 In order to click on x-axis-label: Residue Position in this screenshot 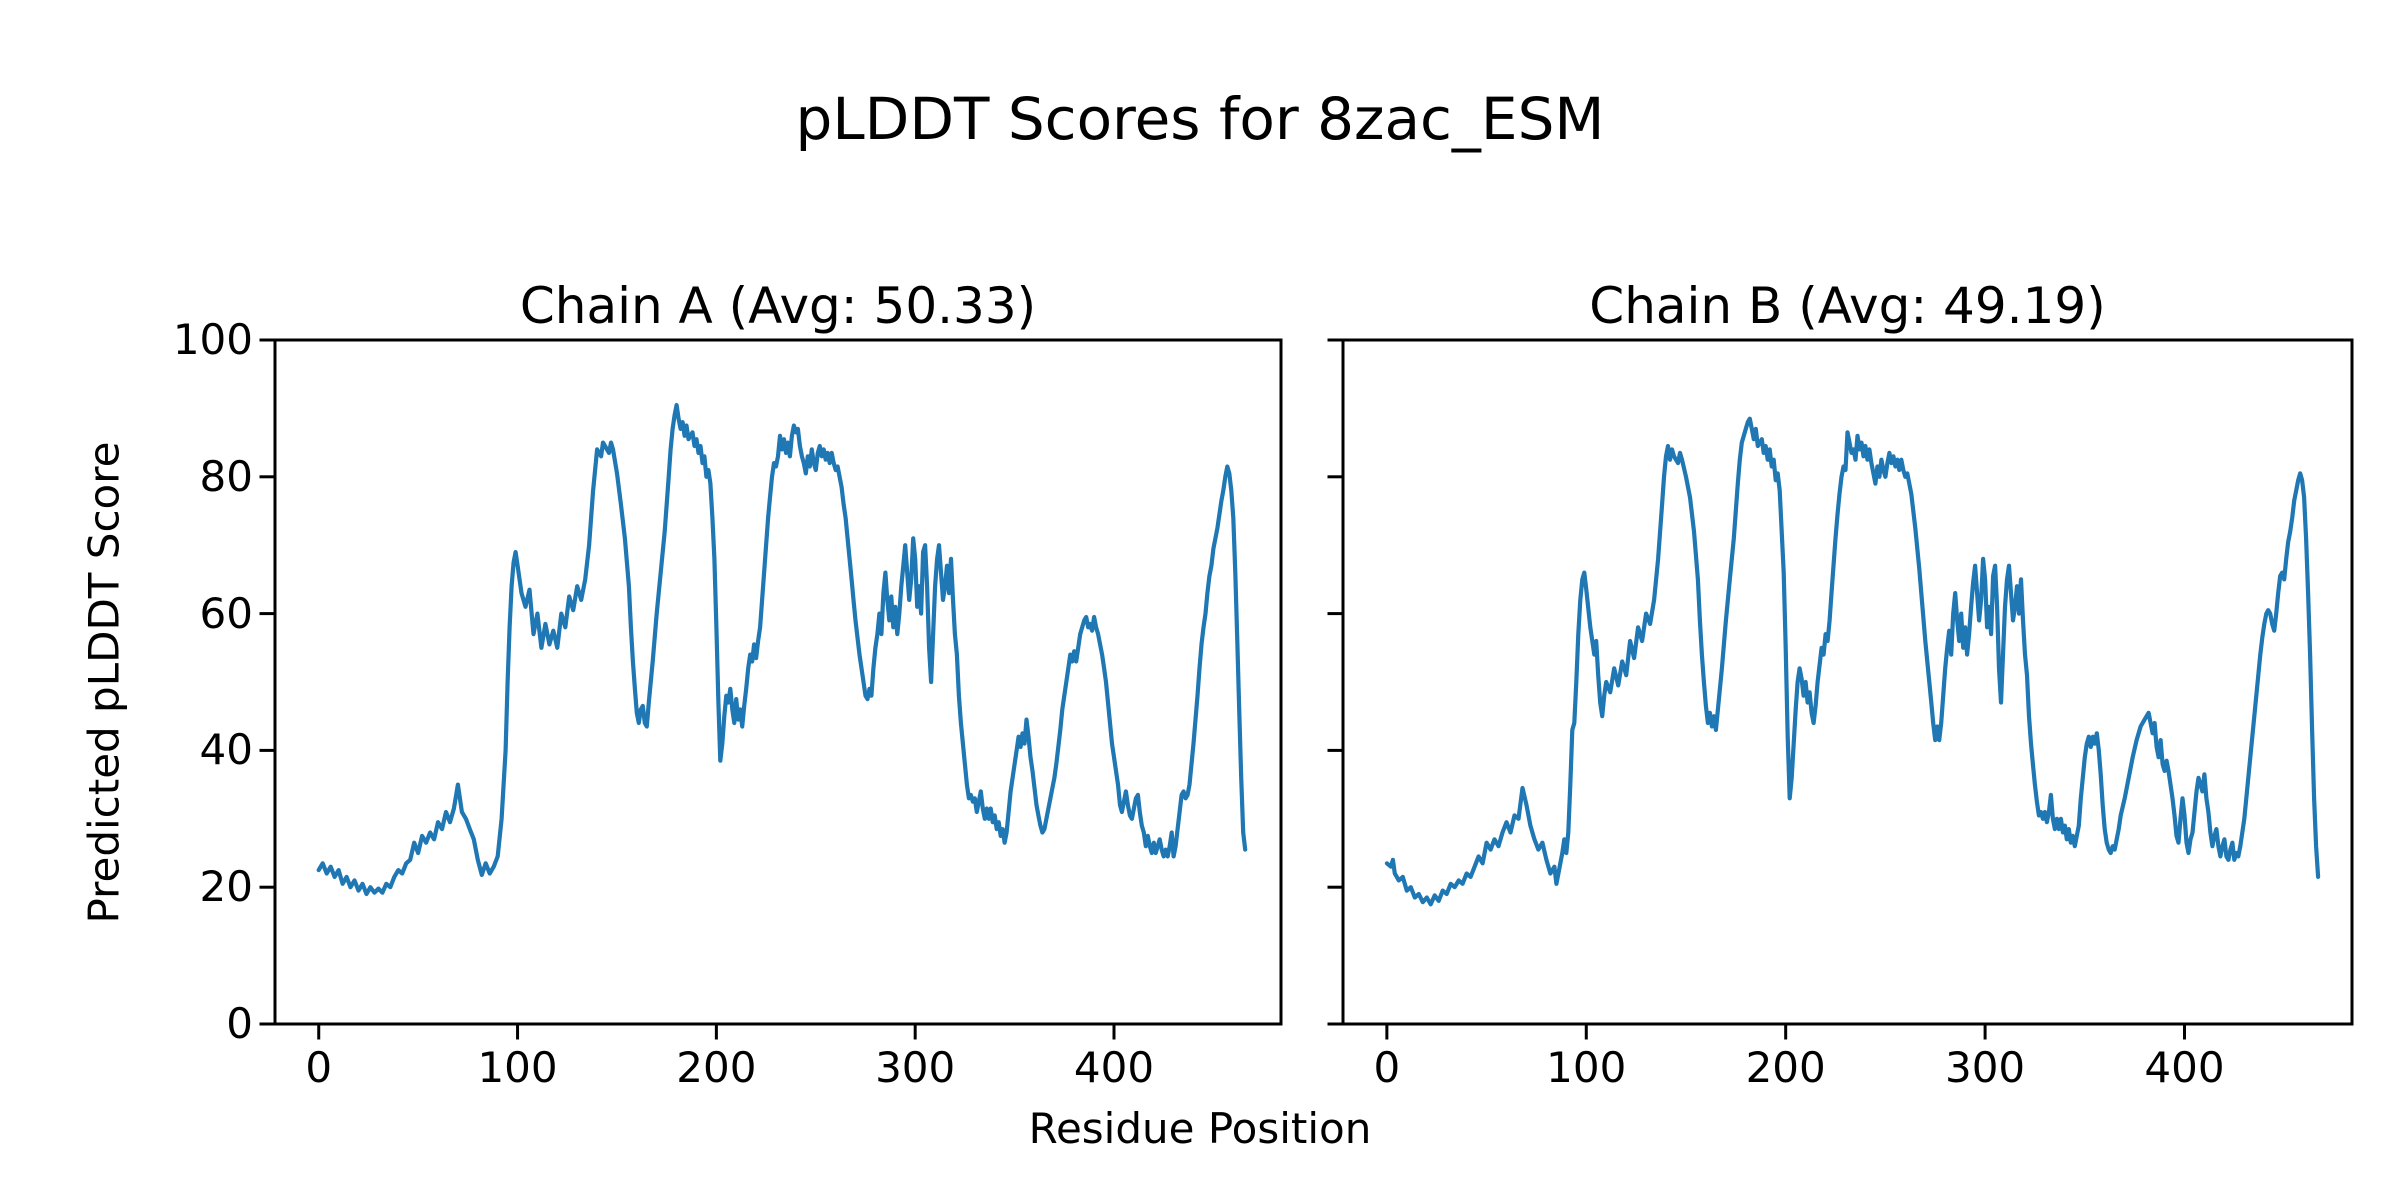, I will do `click(1200, 1128)`.